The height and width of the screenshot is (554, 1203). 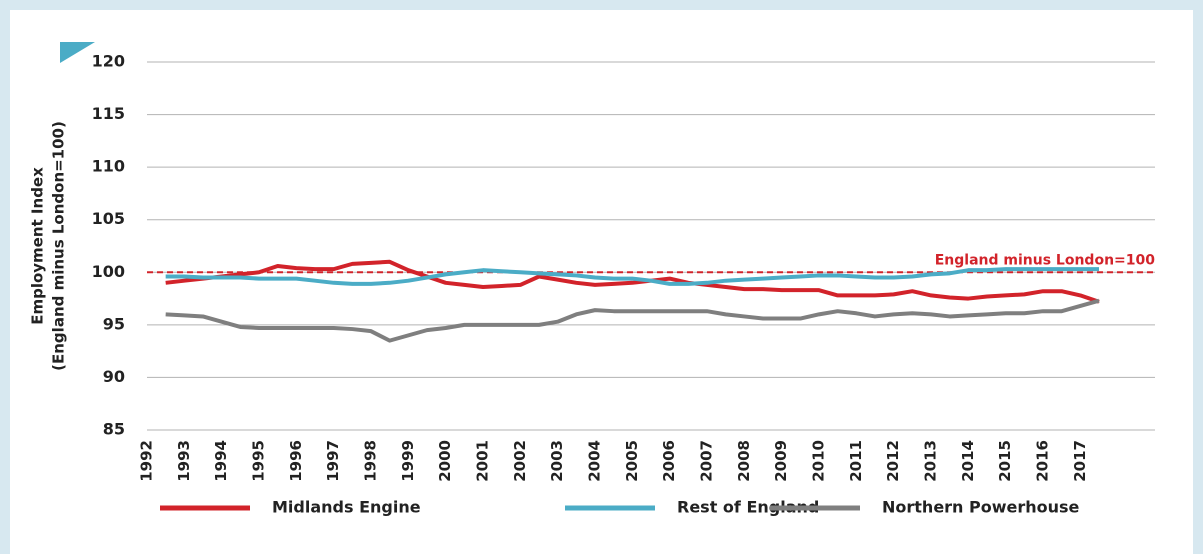 I want to click on legend-label: Rest of England, so click(x=748, y=507).